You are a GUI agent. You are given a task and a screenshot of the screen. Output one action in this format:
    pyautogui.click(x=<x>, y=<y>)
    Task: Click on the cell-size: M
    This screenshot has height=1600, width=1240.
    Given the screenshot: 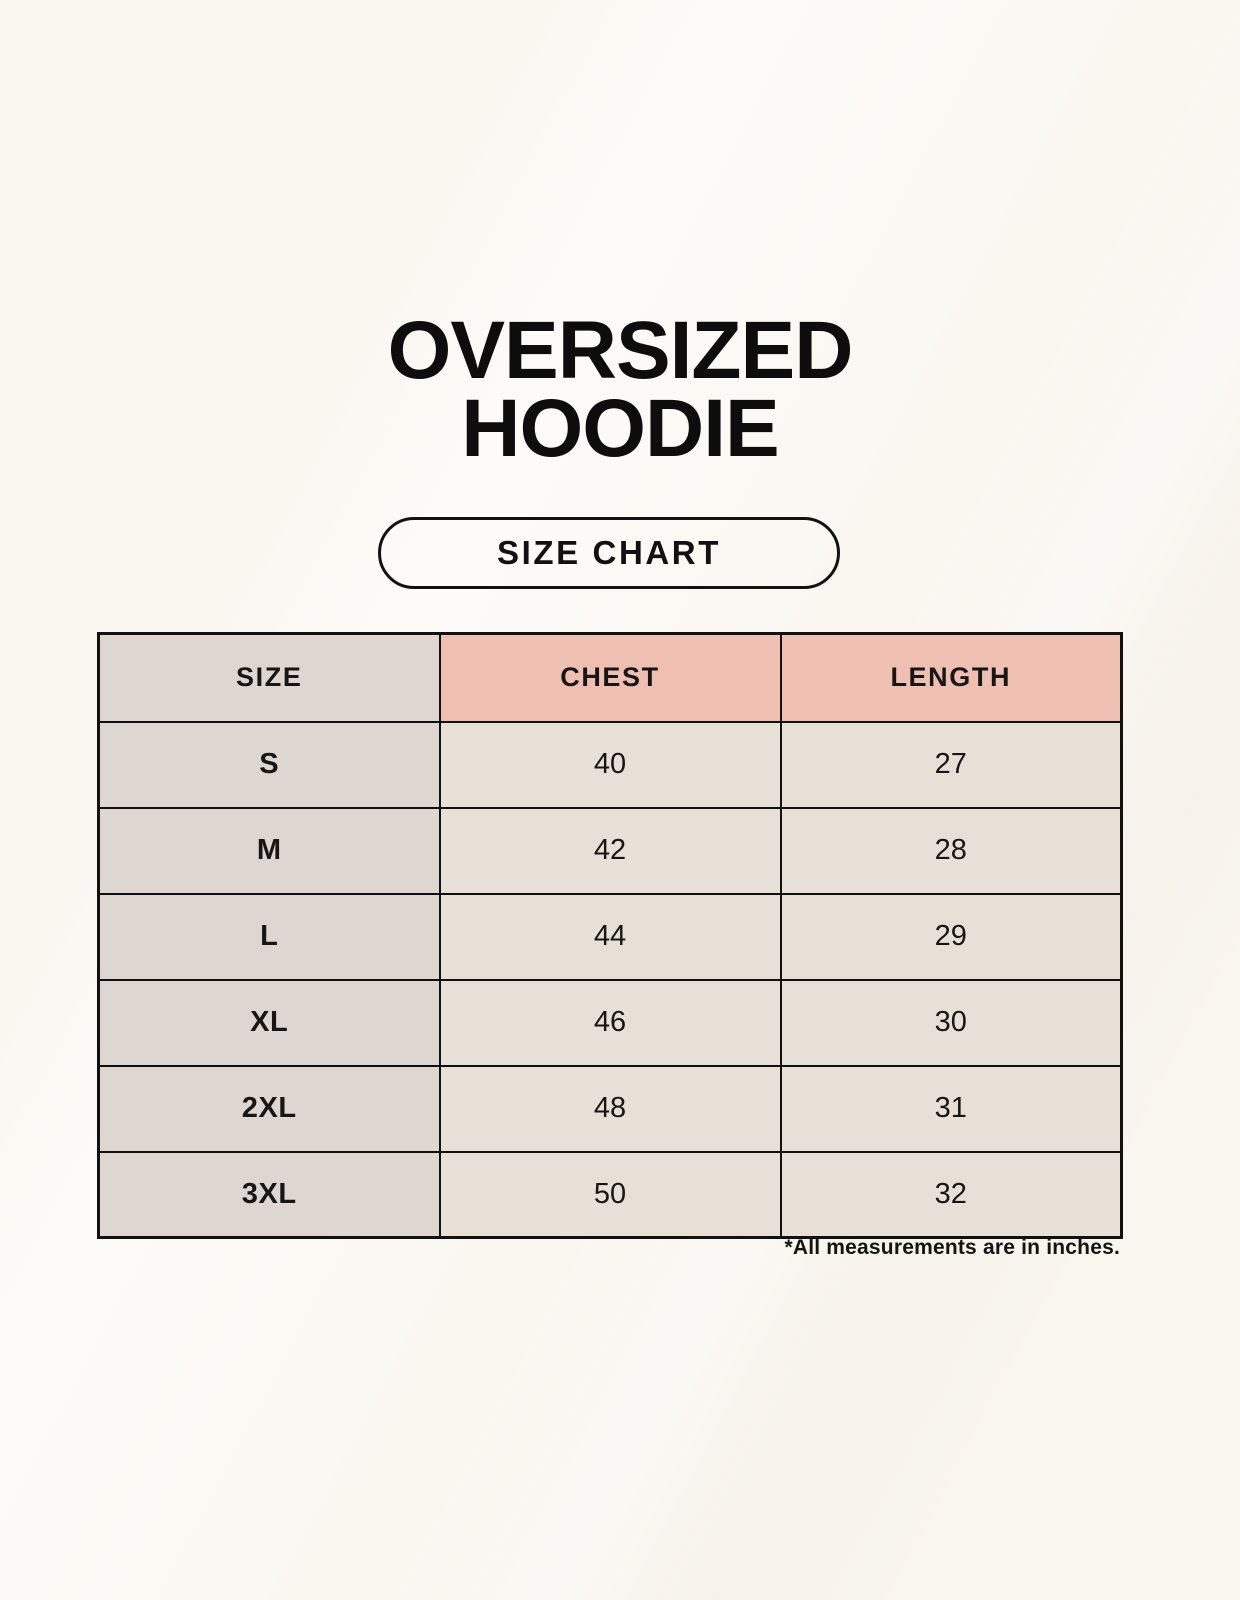 What is the action you would take?
    pyautogui.click(x=269, y=850)
    